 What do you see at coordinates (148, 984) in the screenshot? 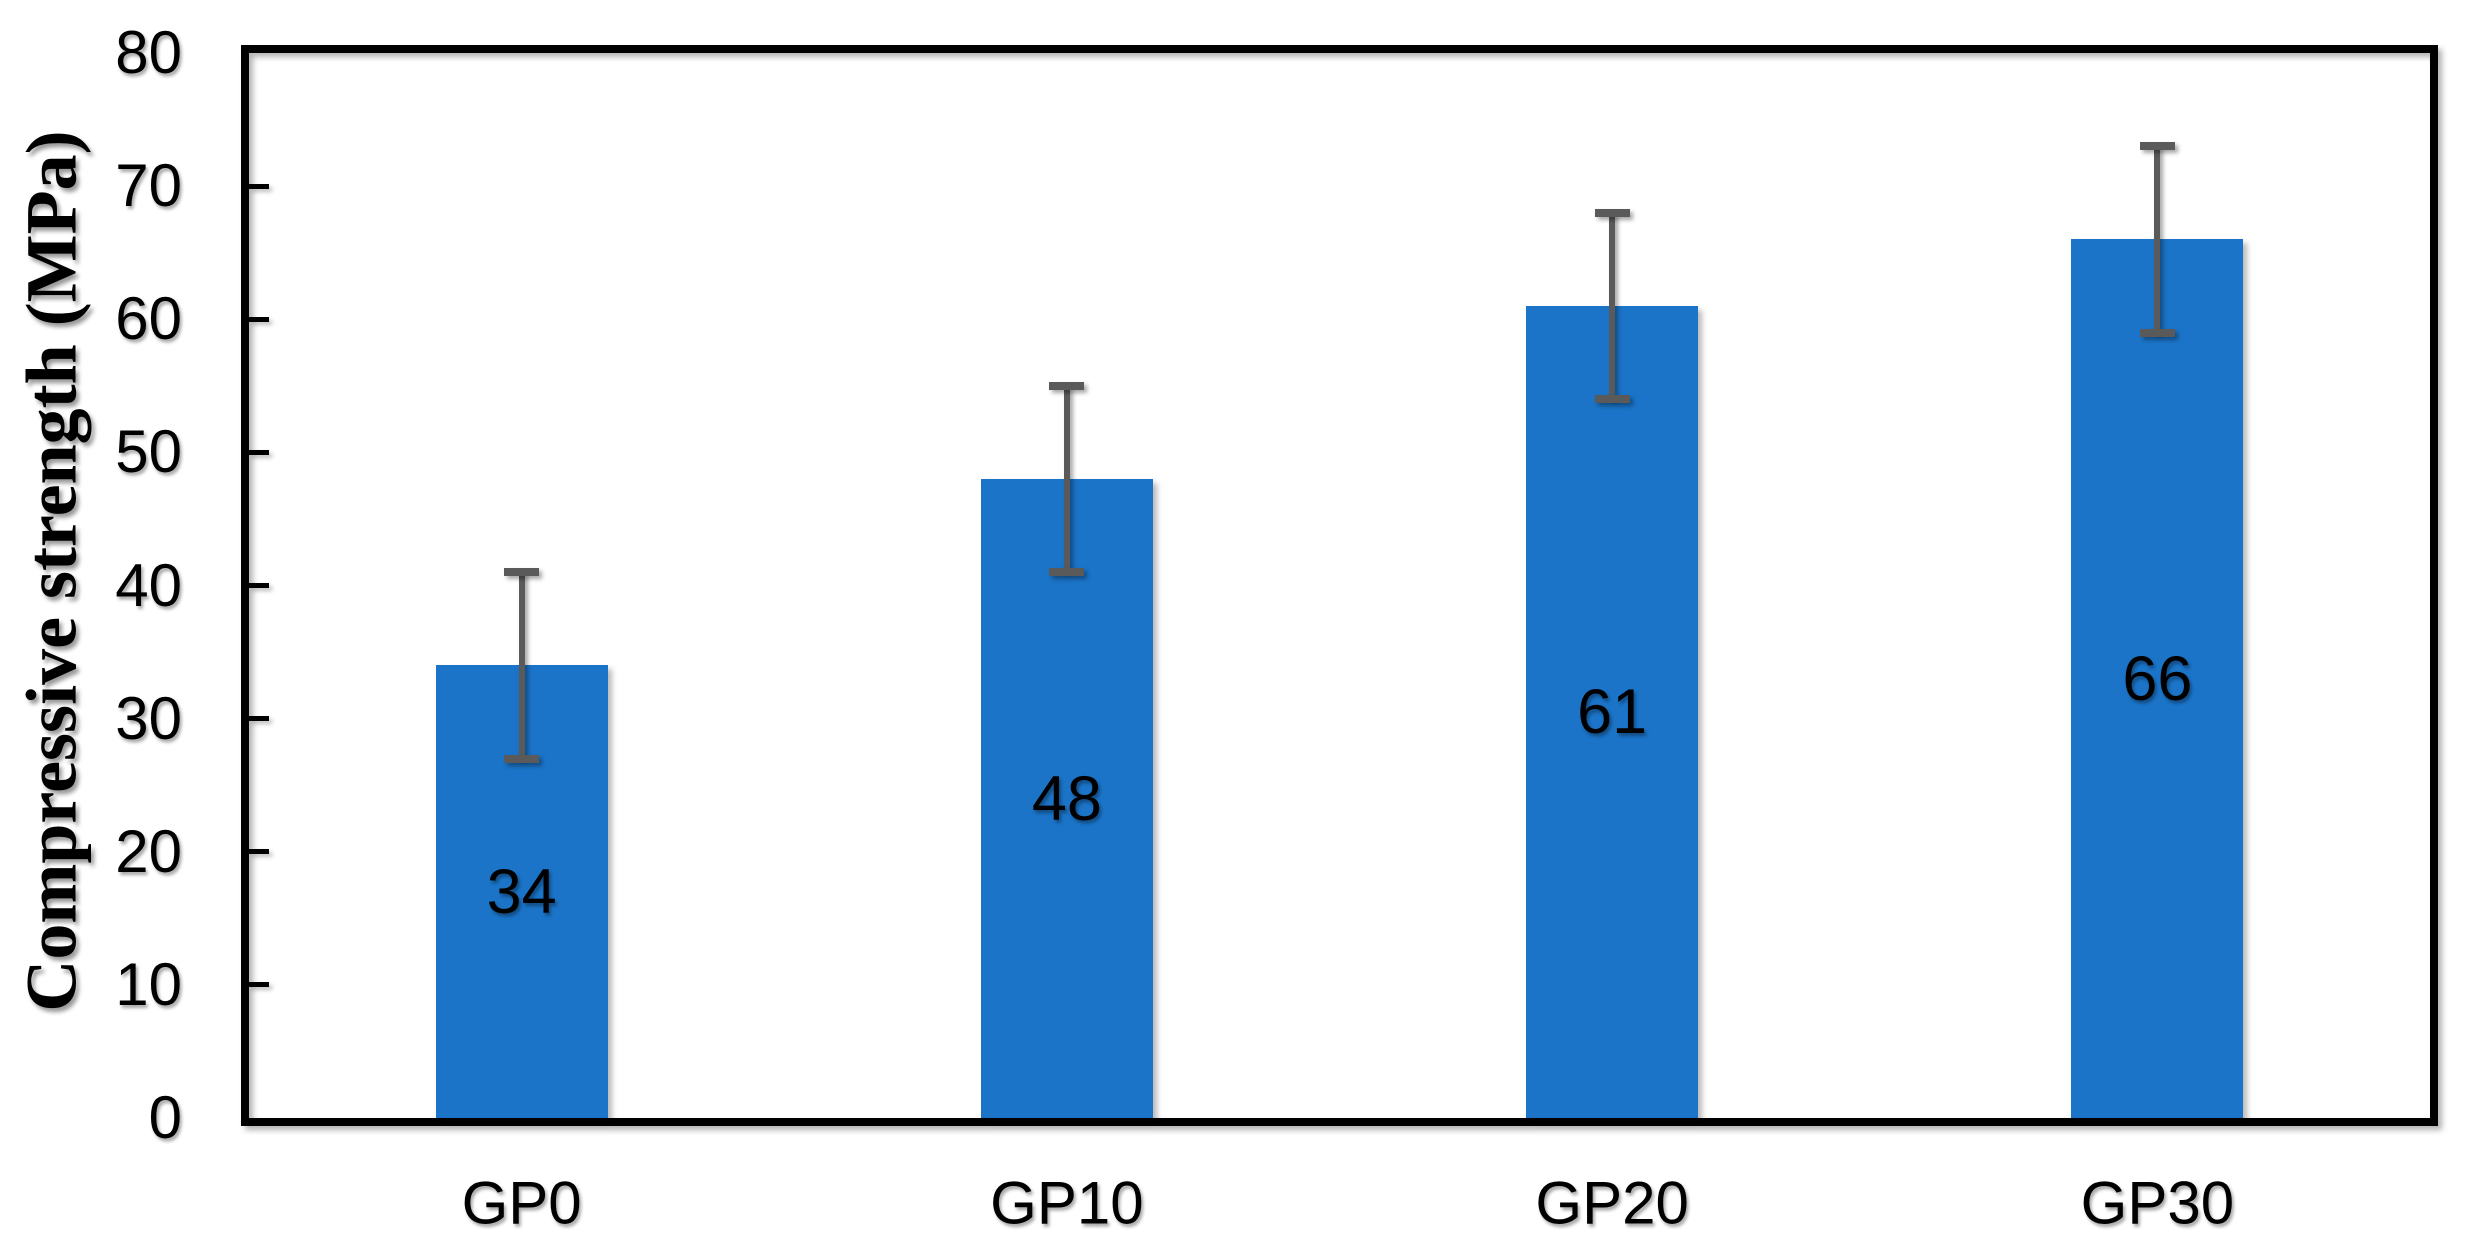
I see `y-axis-tick-label: 10` at bounding box center [148, 984].